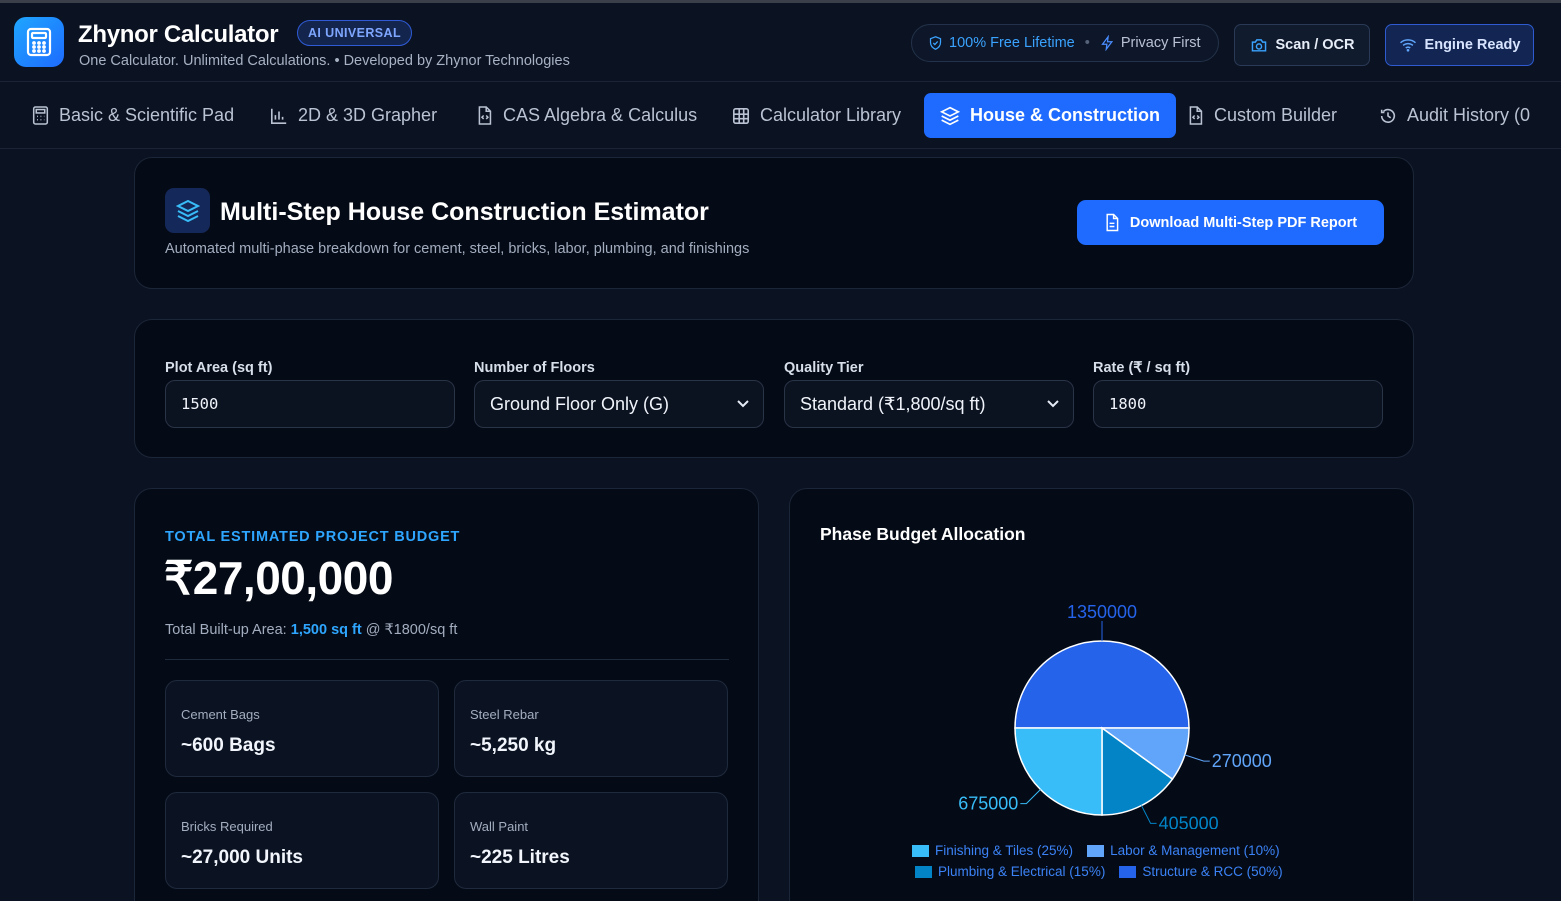  Describe the element at coordinates (988, 804) in the screenshot. I see `pie-value-label: 675000` at that location.